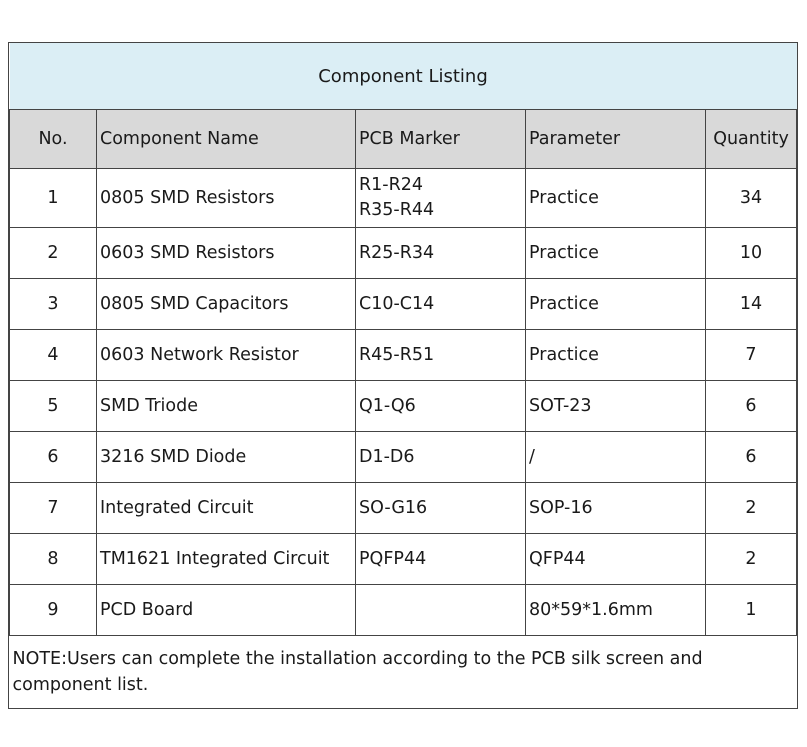 This screenshot has width=807, height=747. Describe the element at coordinates (615, 508) in the screenshot. I see `parameter: SOP-16` at that location.